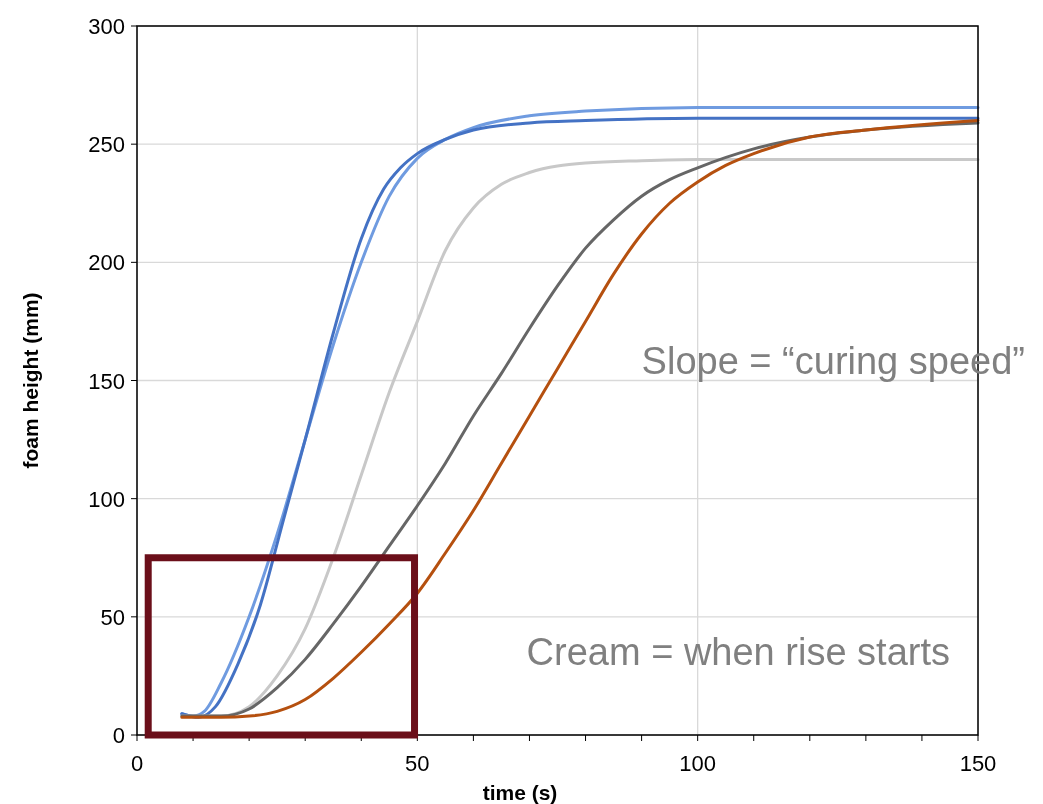  Describe the element at coordinates (417, 763) in the screenshot. I see `x-tick-label: 50` at that location.